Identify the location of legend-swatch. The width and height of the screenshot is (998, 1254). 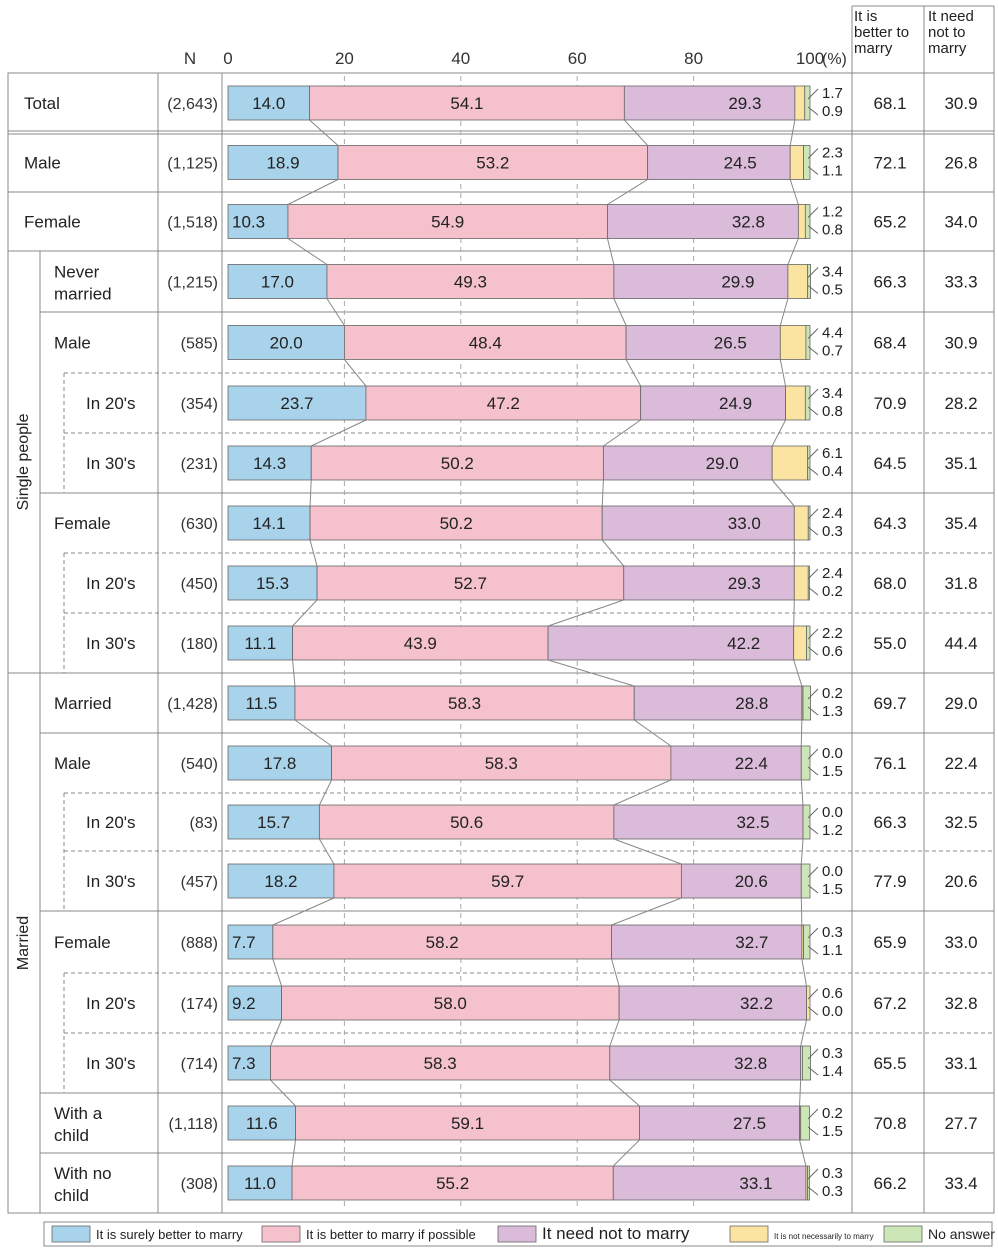
(749, 1234).